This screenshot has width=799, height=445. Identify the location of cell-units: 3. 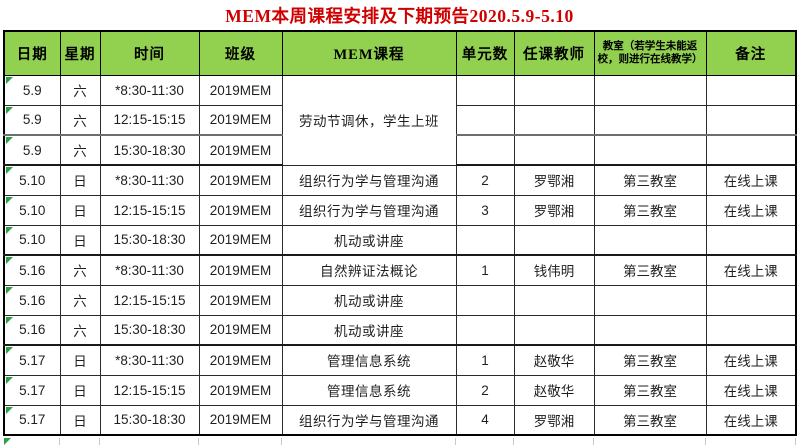
(485, 210).